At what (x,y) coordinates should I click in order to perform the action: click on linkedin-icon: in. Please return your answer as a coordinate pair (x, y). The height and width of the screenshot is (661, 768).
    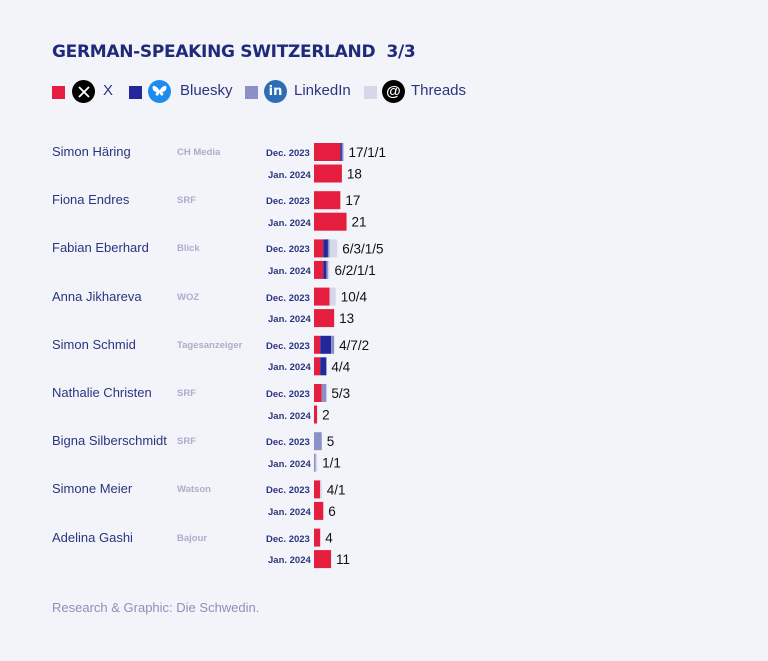
    Looking at the image, I should click on (275, 91).